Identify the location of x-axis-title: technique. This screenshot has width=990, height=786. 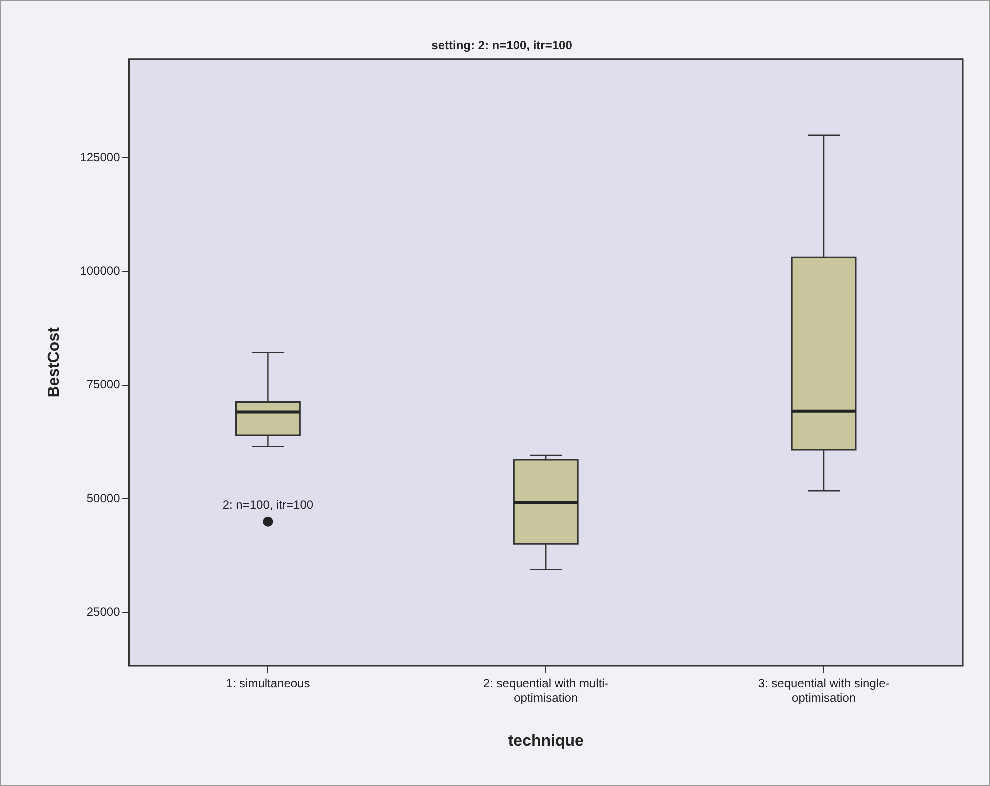
(546, 741).